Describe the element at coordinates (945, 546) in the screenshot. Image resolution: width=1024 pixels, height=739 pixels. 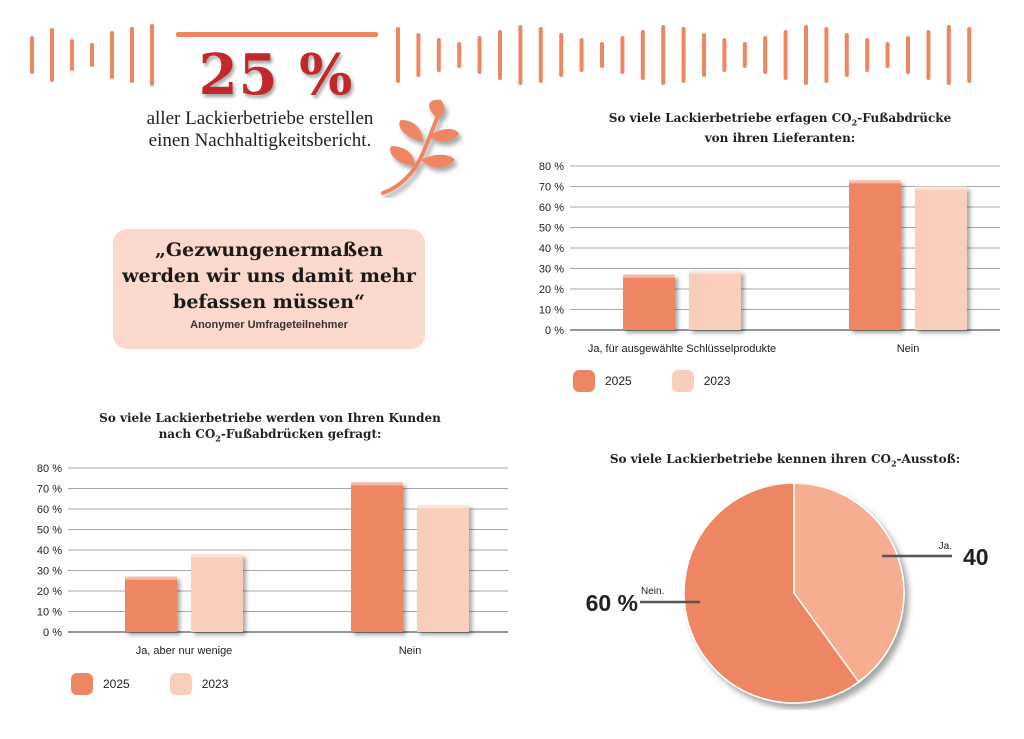
I see `pie-label-ja: Ja.` at that location.